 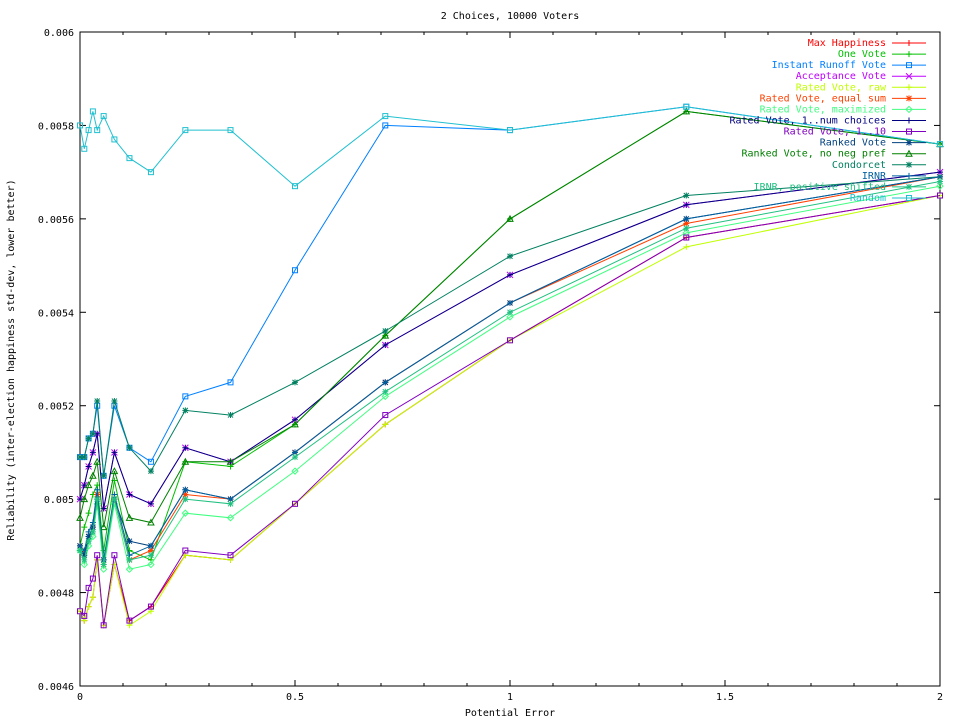 What do you see at coordinates (807, 120) in the screenshot?
I see `legend-label: Rated Vote, 1..num choices` at bounding box center [807, 120].